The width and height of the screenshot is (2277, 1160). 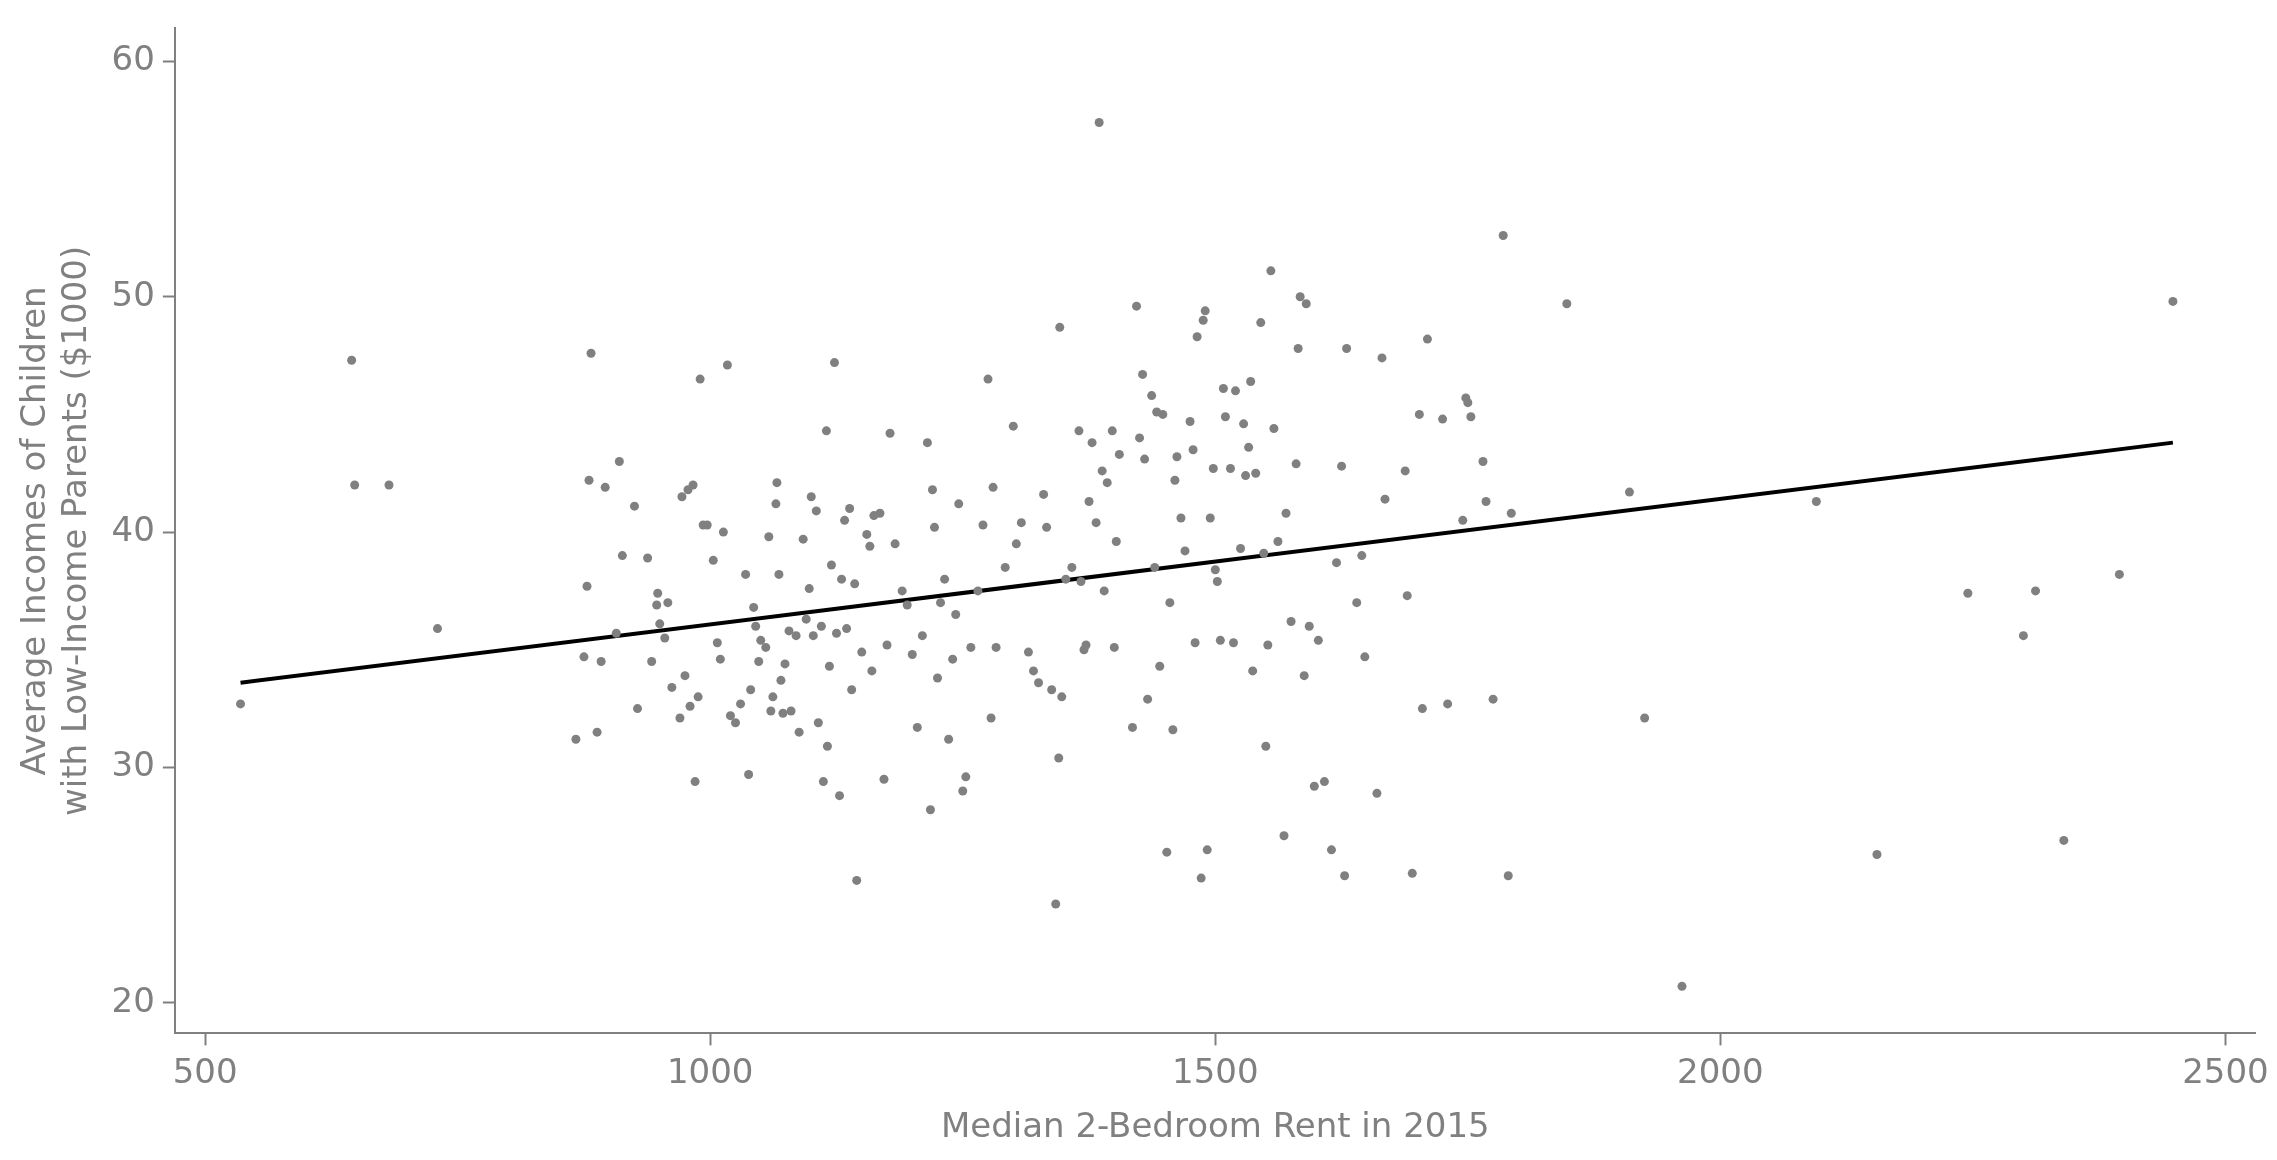 I want to click on y-tick-label: 20, so click(x=133, y=999).